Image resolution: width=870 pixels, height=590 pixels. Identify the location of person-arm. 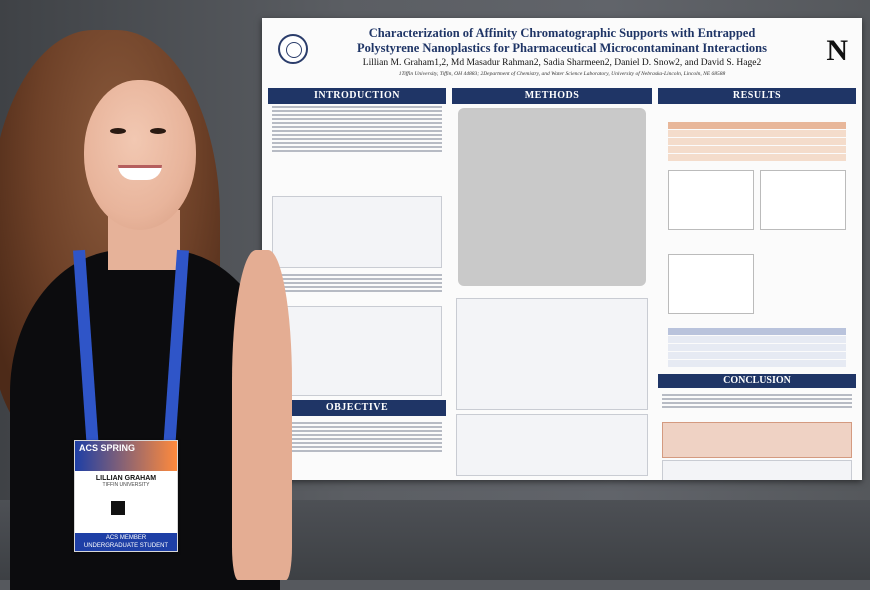
(262, 415).